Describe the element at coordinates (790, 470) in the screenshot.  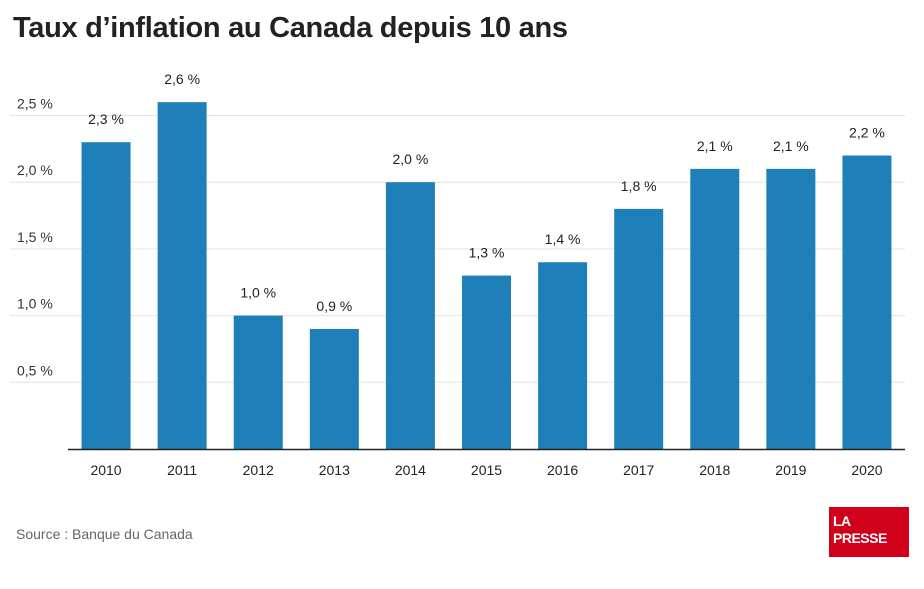
I see `x-tick-label: 2019` at that location.